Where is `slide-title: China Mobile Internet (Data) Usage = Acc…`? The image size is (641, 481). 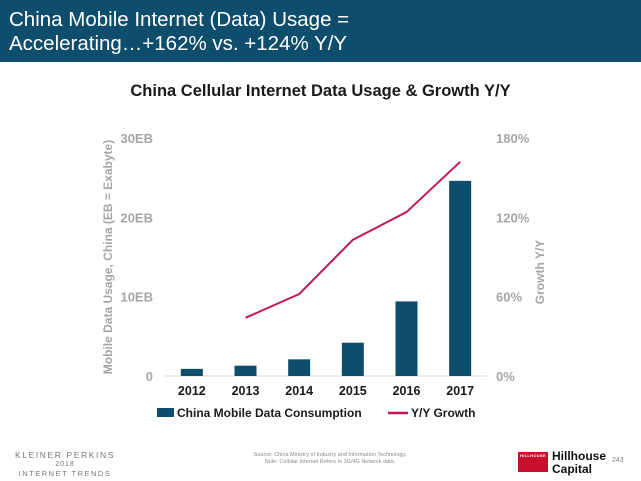
slide-title: China Mobile Internet (Data) Usage = Acc… is located at coordinates (179, 31).